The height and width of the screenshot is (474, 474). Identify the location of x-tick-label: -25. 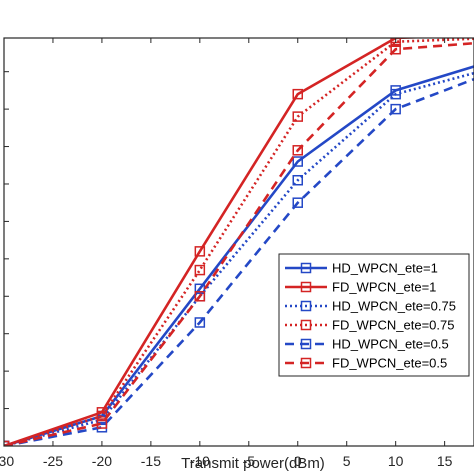
(53, 461).